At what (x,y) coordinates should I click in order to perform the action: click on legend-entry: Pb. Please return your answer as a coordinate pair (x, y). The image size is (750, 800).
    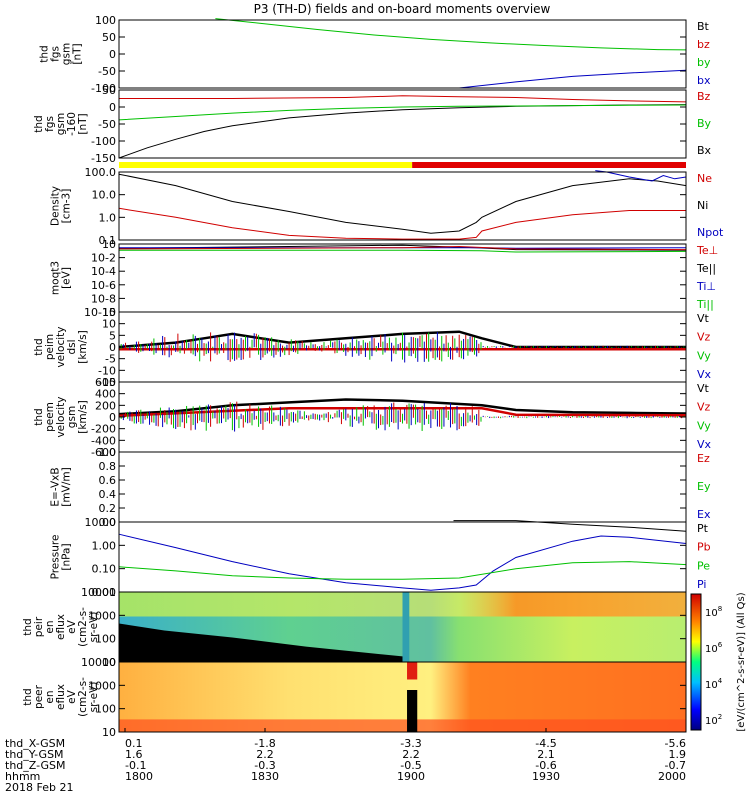
    Looking at the image, I should click on (704, 547).